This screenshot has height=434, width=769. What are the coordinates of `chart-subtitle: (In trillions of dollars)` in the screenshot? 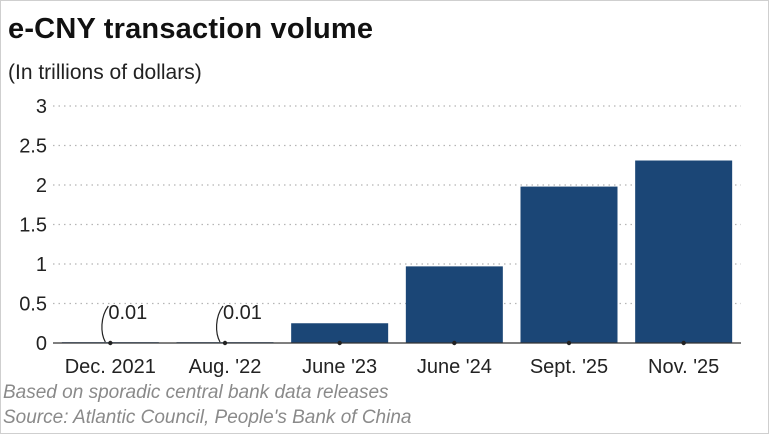 It's located at (105, 72).